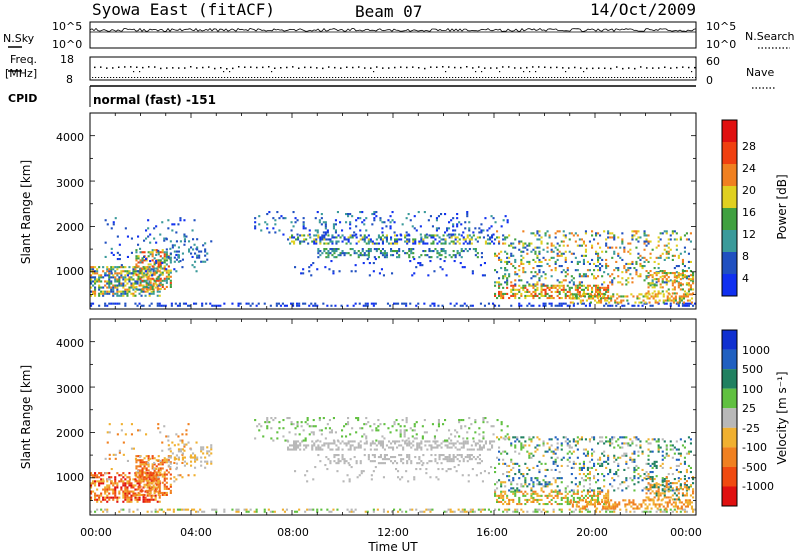  I want to click on nsearch-tick-bottom: 10^0, so click(721, 44).